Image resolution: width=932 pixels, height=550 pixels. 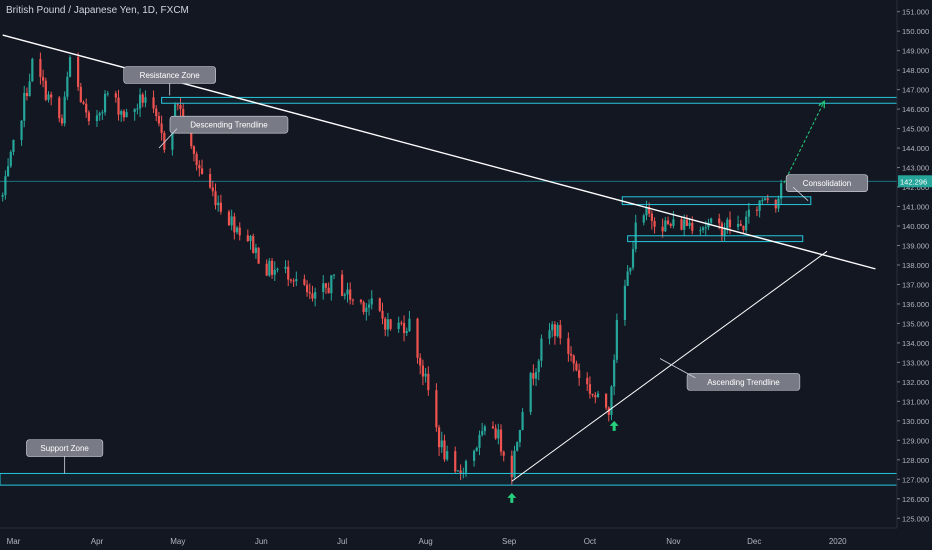 What do you see at coordinates (14, 541) in the screenshot?
I see `x-tick-label: Mar` at bounding box center [14, 541].